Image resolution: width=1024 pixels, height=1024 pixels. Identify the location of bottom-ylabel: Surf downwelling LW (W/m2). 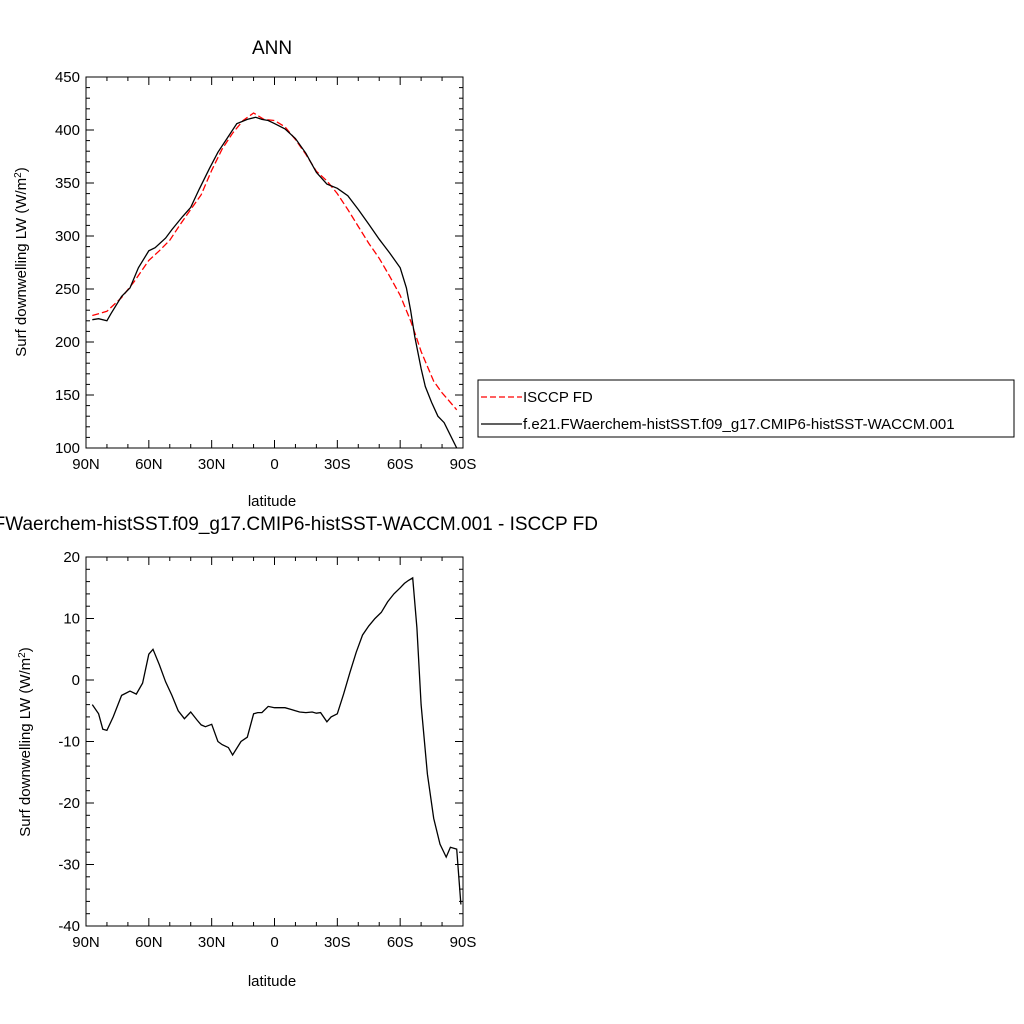
(26, 742).